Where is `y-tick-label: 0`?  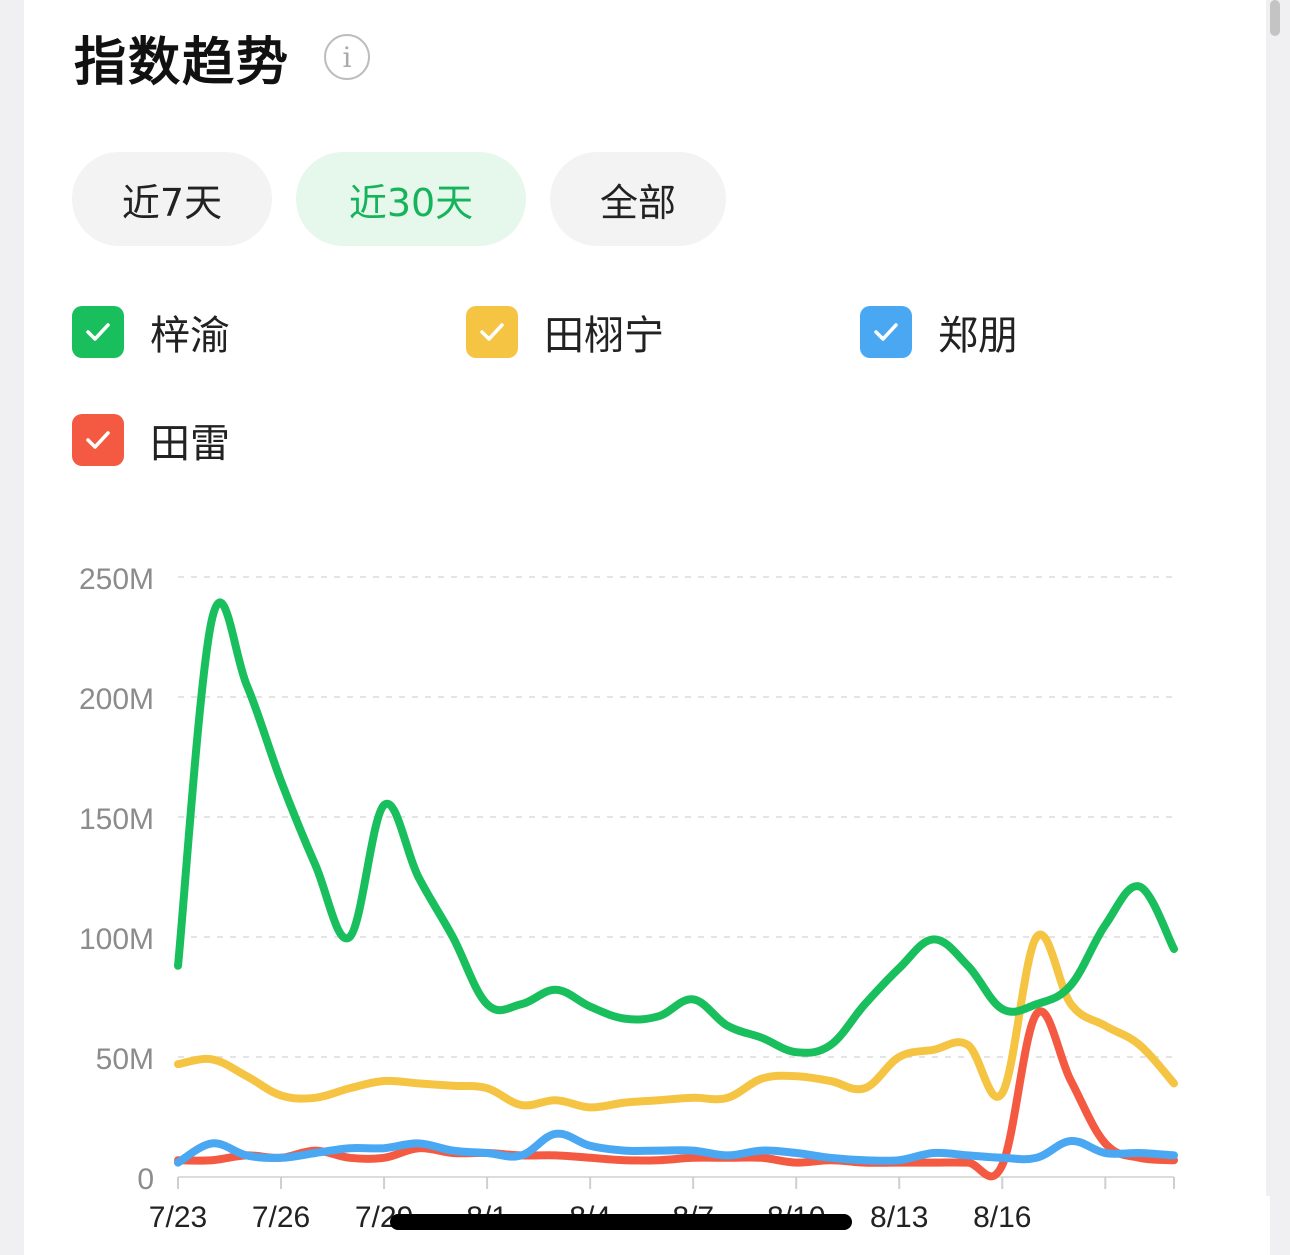 y-tick-label: 0 is located at coordinates (145, 1179).